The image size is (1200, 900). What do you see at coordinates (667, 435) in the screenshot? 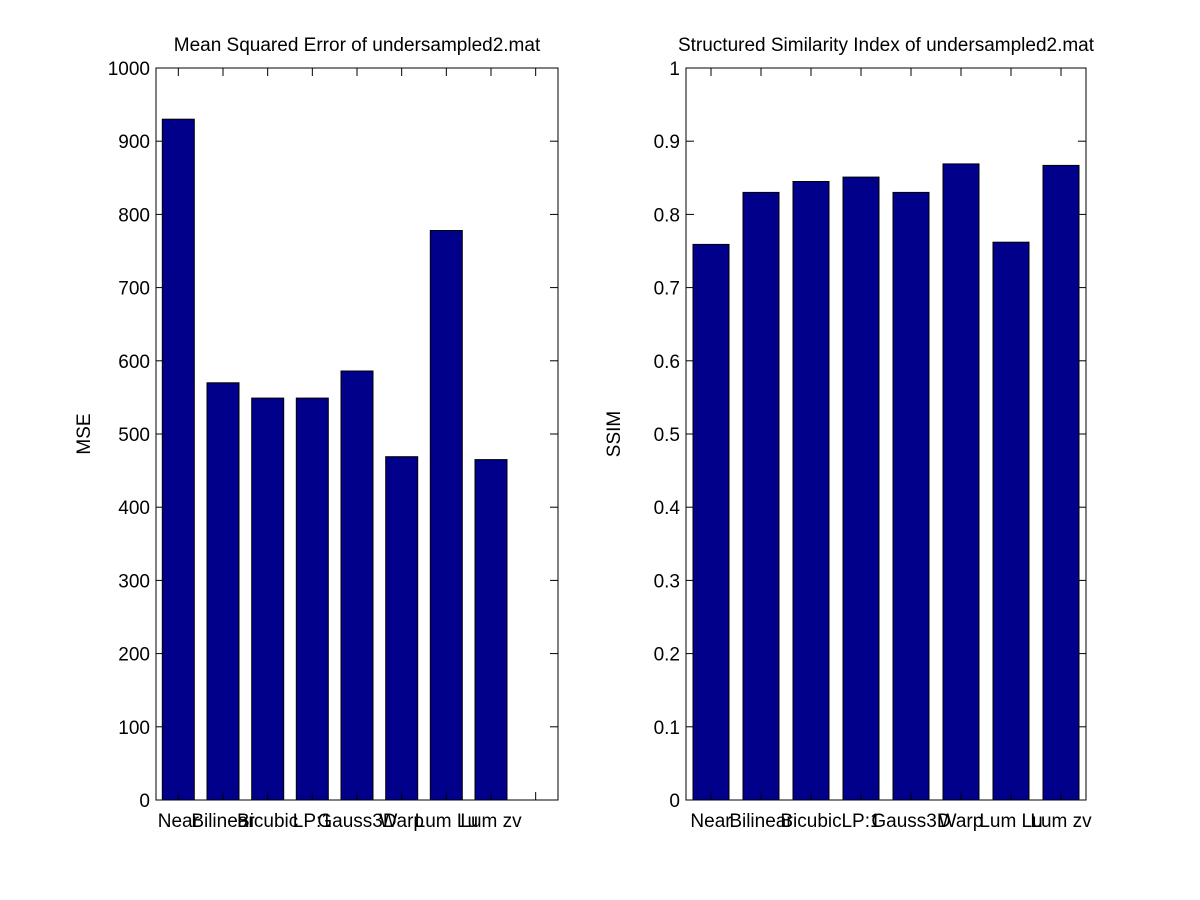
I see `y-tick-label: 0.5` at bounding box center [667, 435].